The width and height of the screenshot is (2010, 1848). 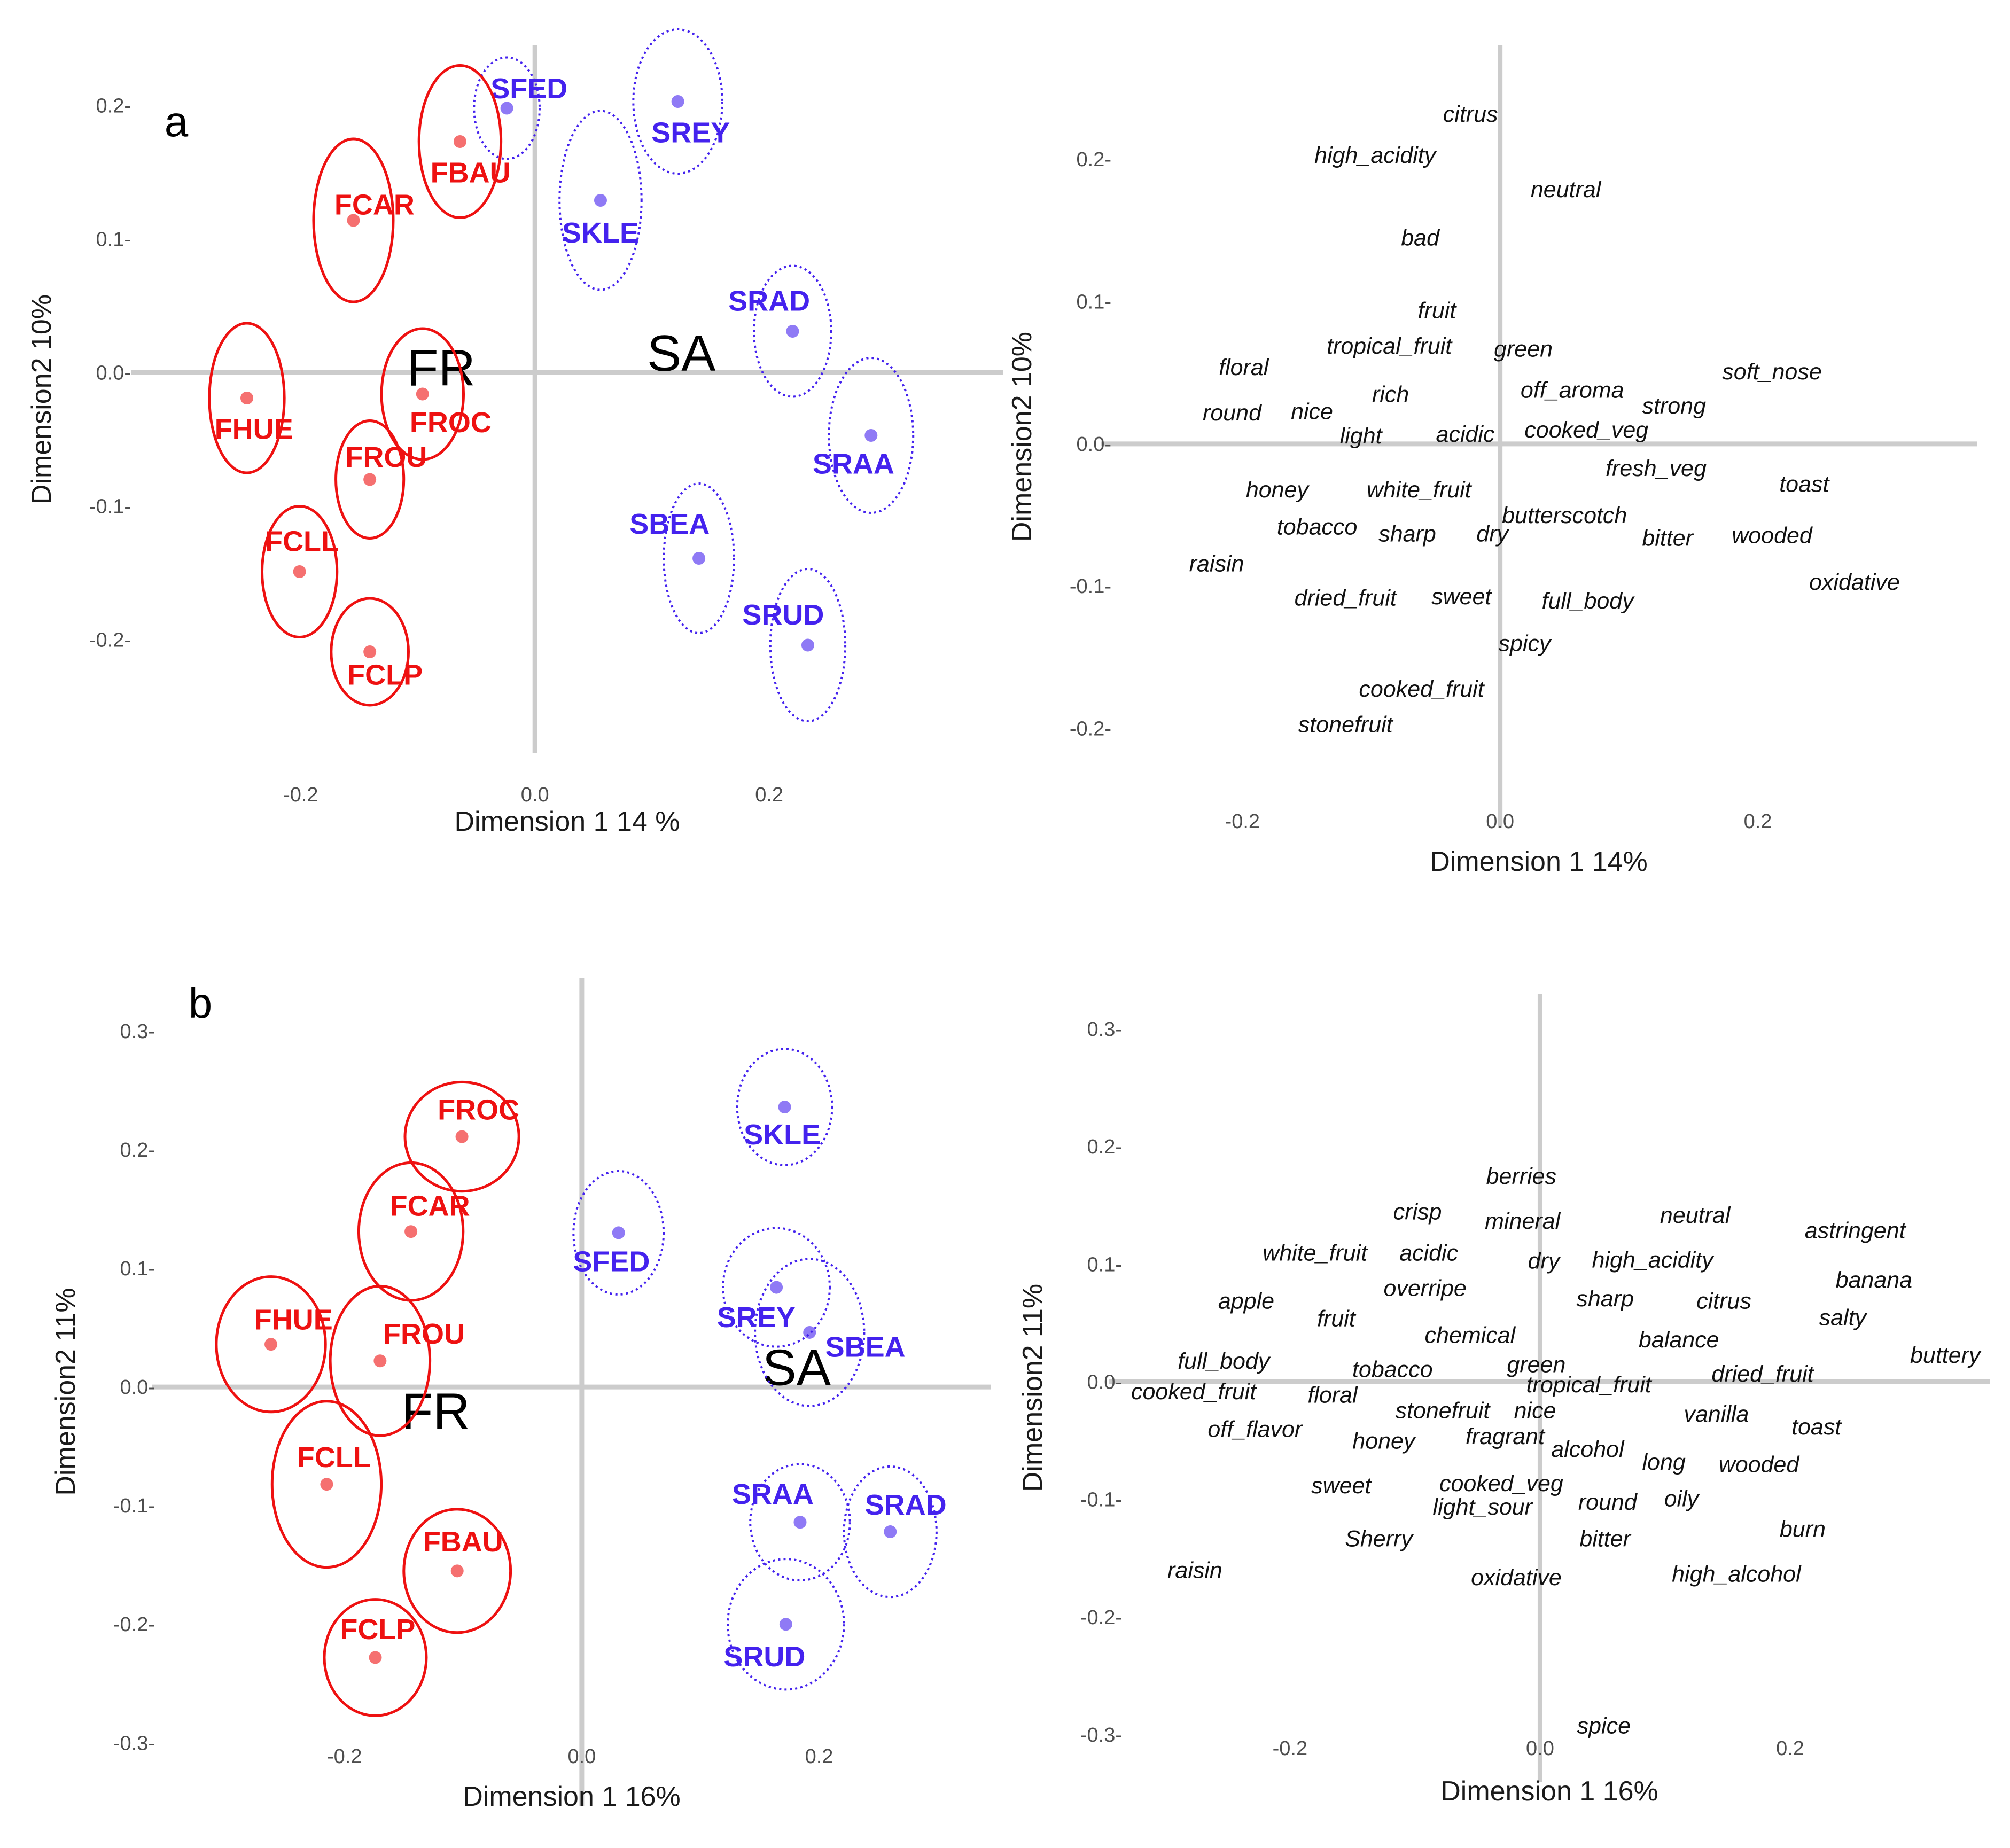 What do you see at coordinates (528, 89) in the screenshot?
I see `individual-label: SFED` at bounding box center [528, 89].